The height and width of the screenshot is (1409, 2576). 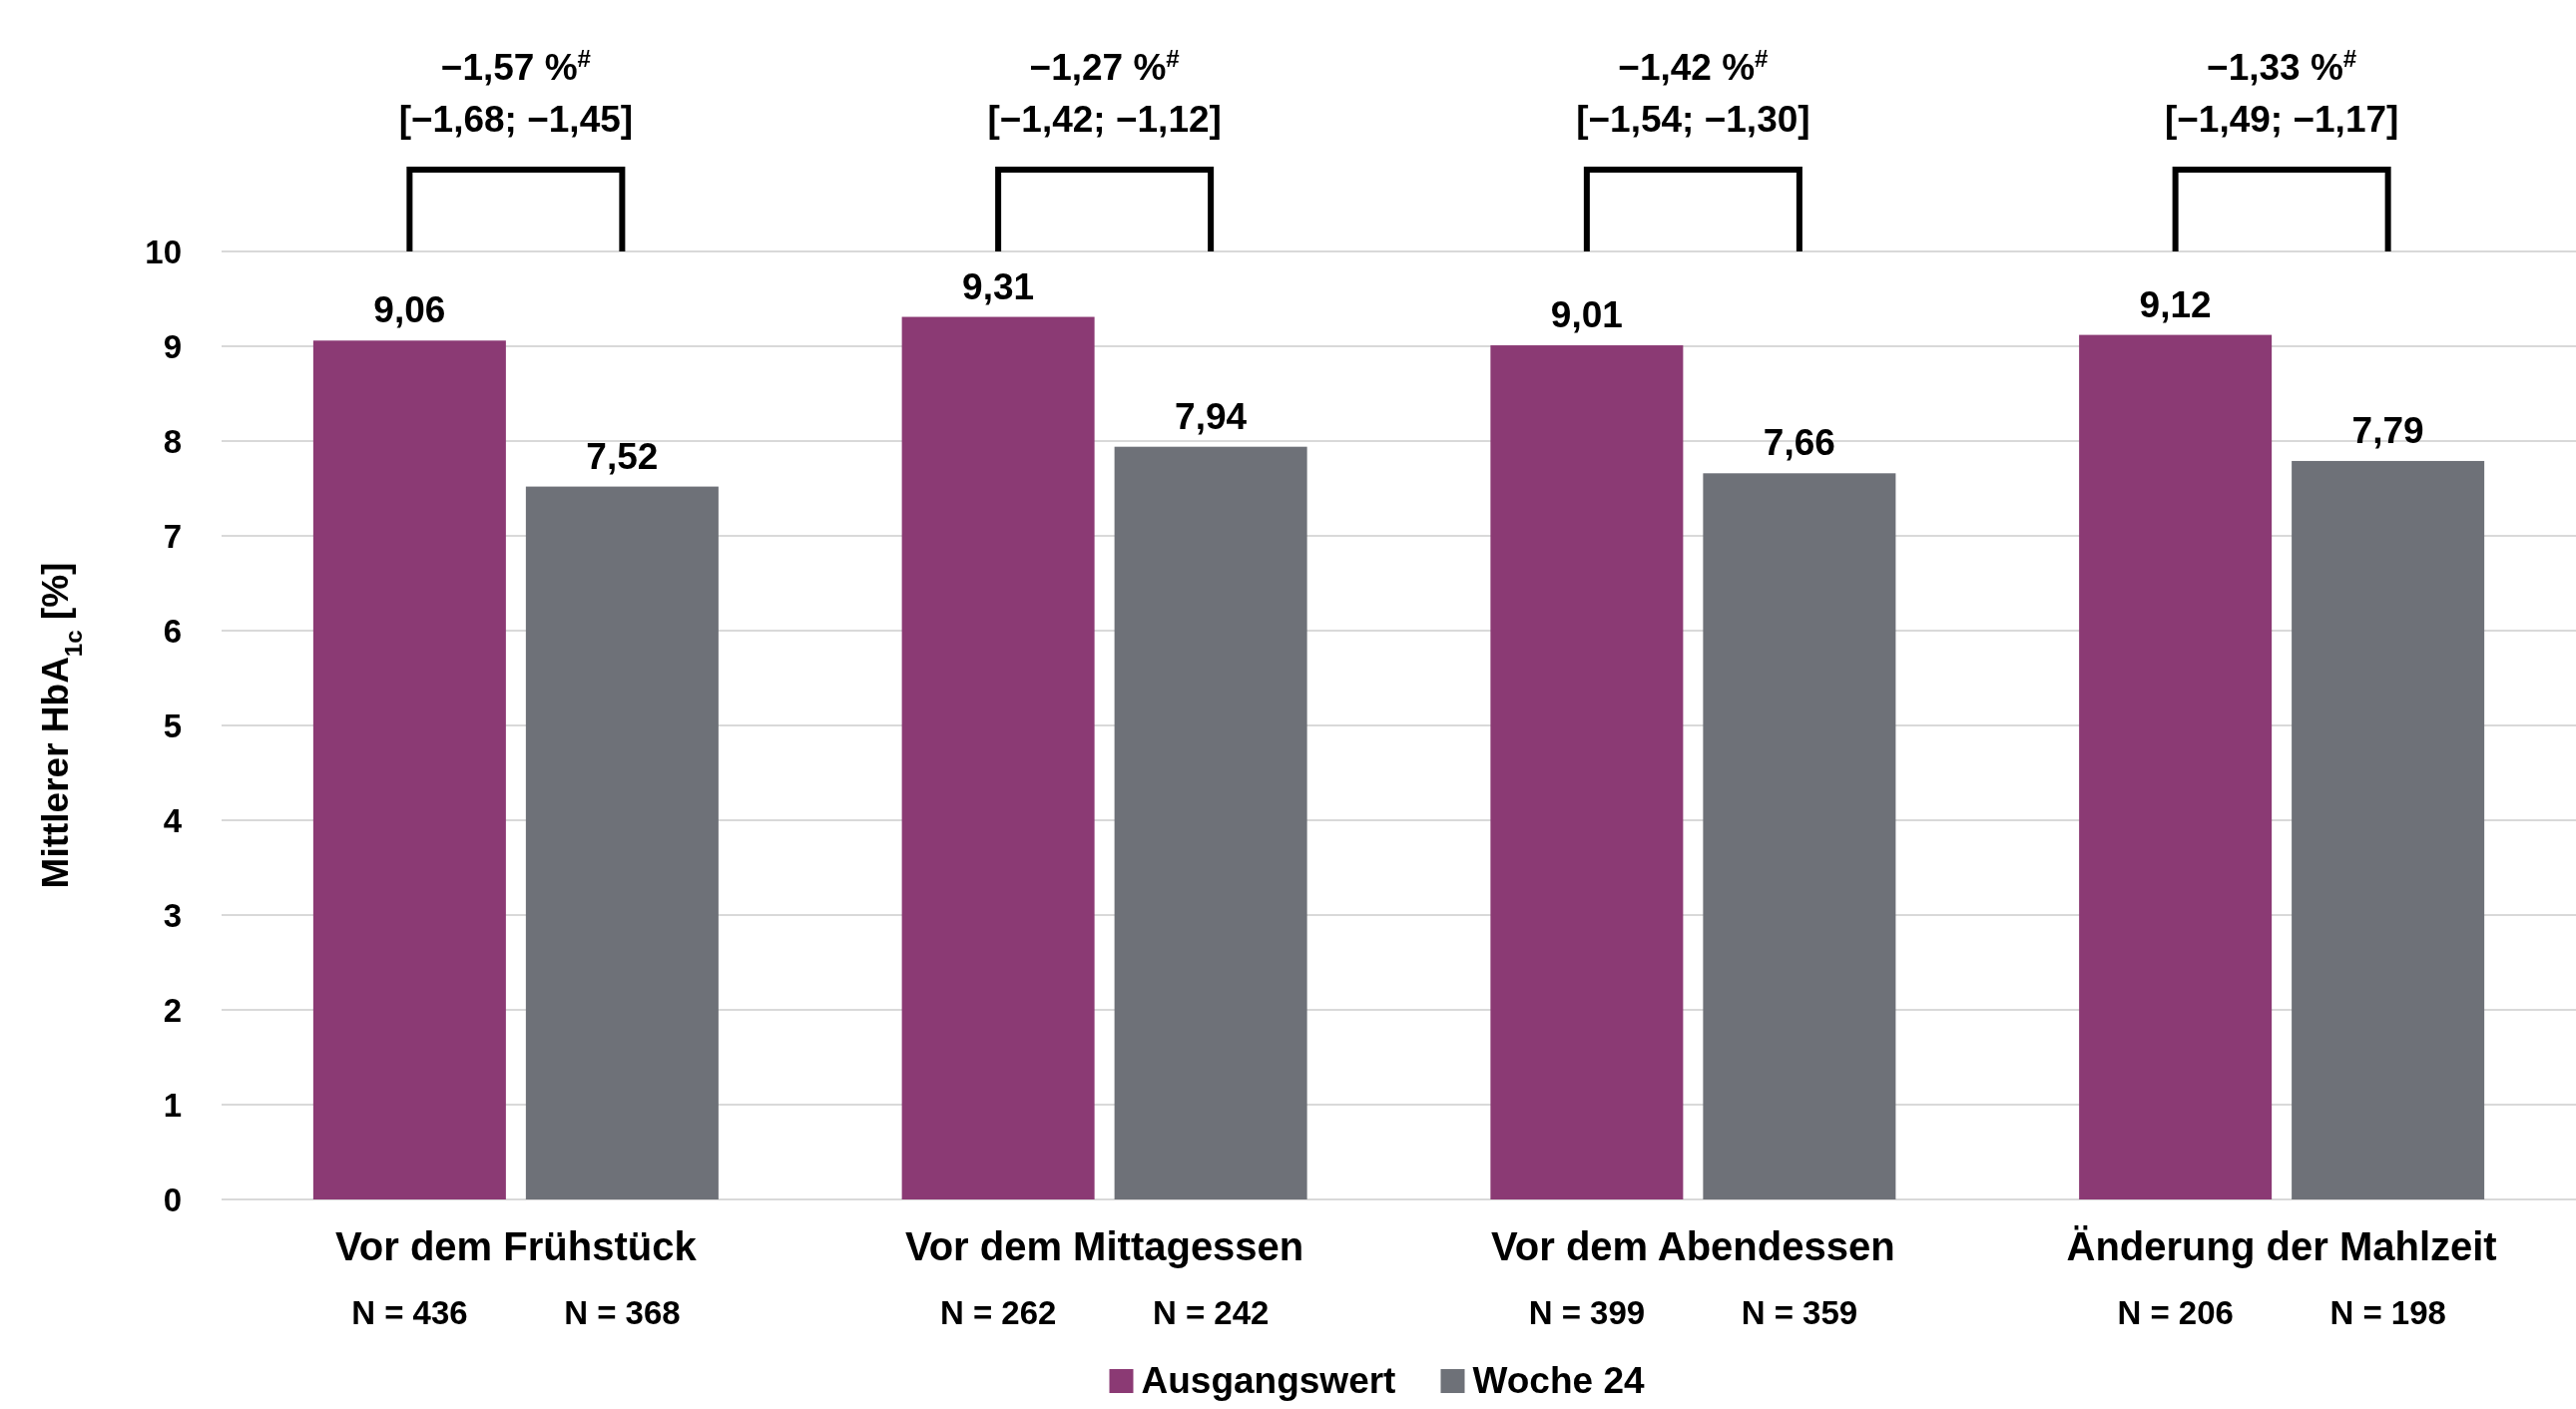 What do you see at coordinates (1558, 1381) in the screenshot?
I see `legend-label: Woche 24` at bounding box center [1558, 1381].